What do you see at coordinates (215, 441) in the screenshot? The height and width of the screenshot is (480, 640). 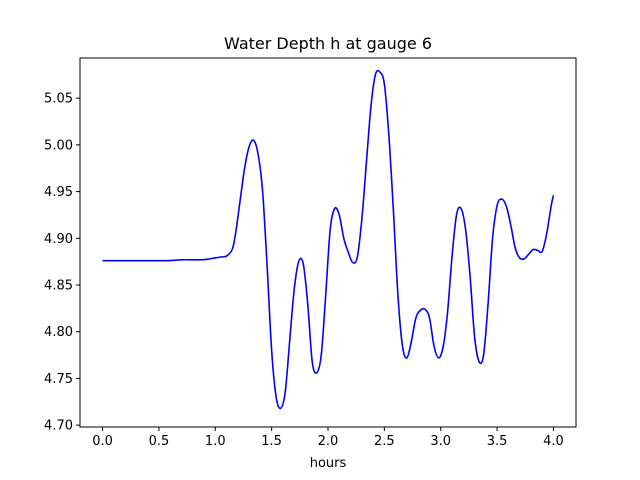 I see `x-tick-label: 1.0` at bounding box center [215, 441].